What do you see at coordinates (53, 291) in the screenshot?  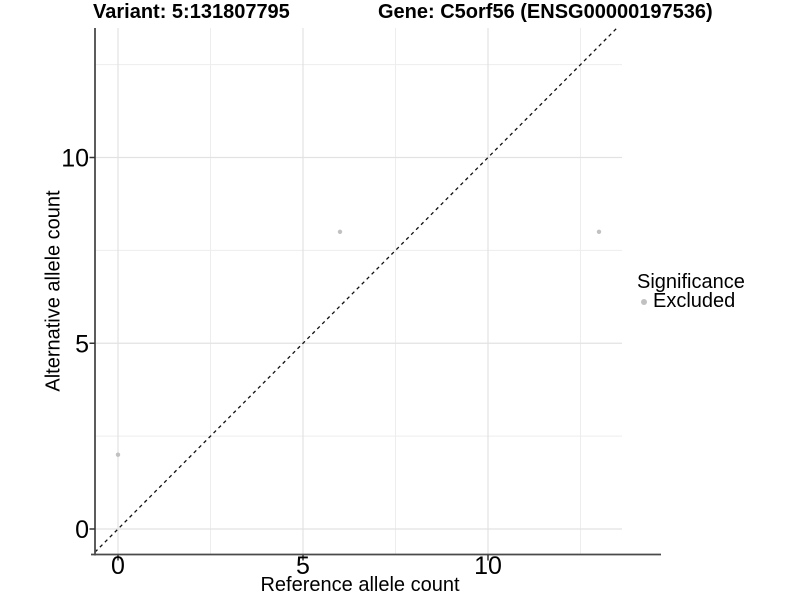 I see `y-axis-title: Alternative allele count` at bounding box center [53, 291].